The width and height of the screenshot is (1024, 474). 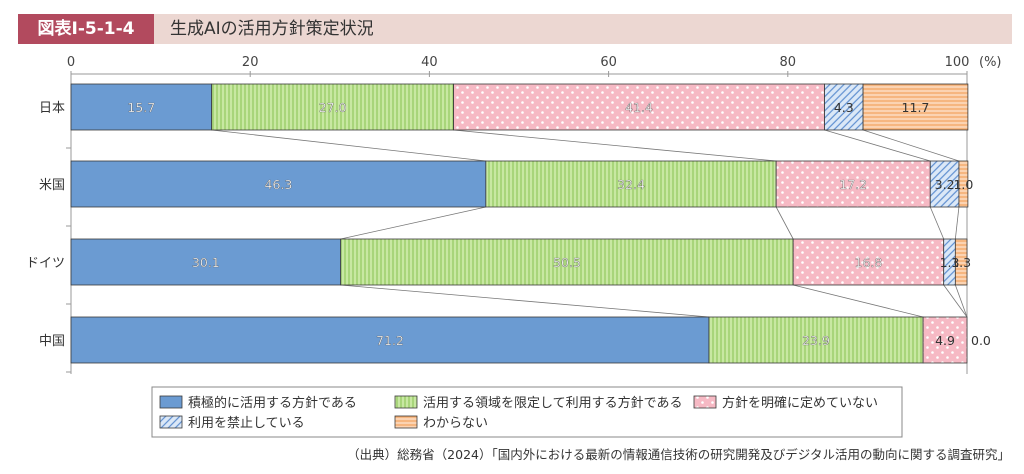 I want to click on data-label: 4.9, so click(x=945, y=340).